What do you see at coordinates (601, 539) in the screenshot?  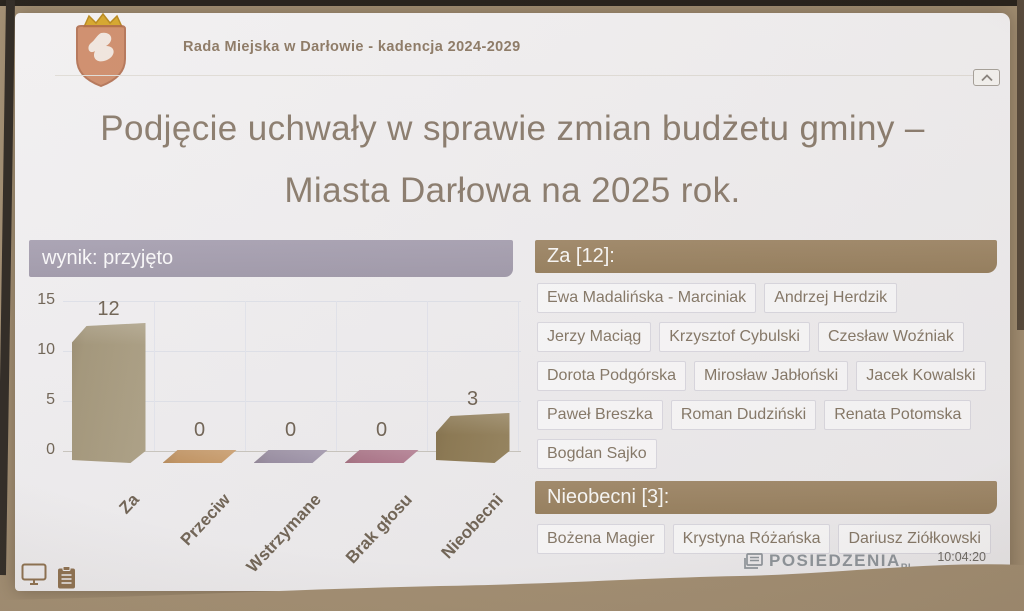 I see `voter-name-chip: Bożena Magier` at bounding box center [601, 539].